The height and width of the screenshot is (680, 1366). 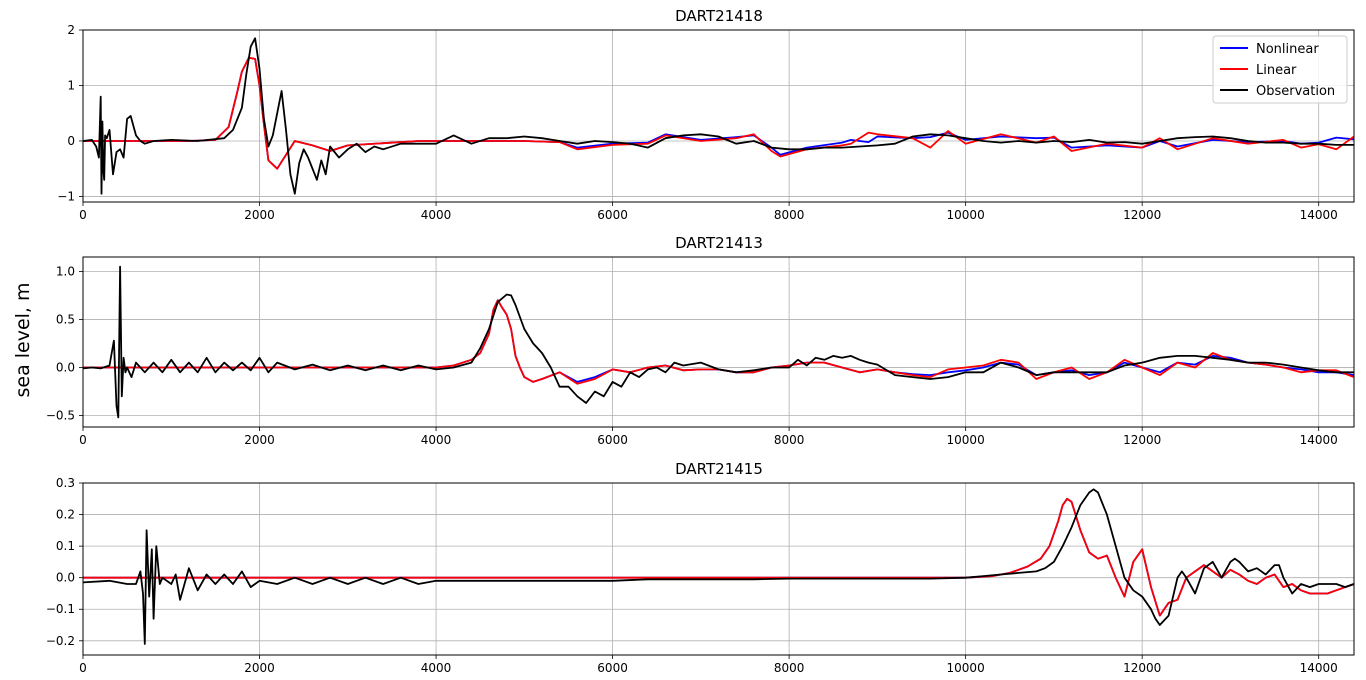 What do you see at coordinates (71, 30) in the screenshot?
I see `y-tick-label: 2` at bounding box center [71, 30].